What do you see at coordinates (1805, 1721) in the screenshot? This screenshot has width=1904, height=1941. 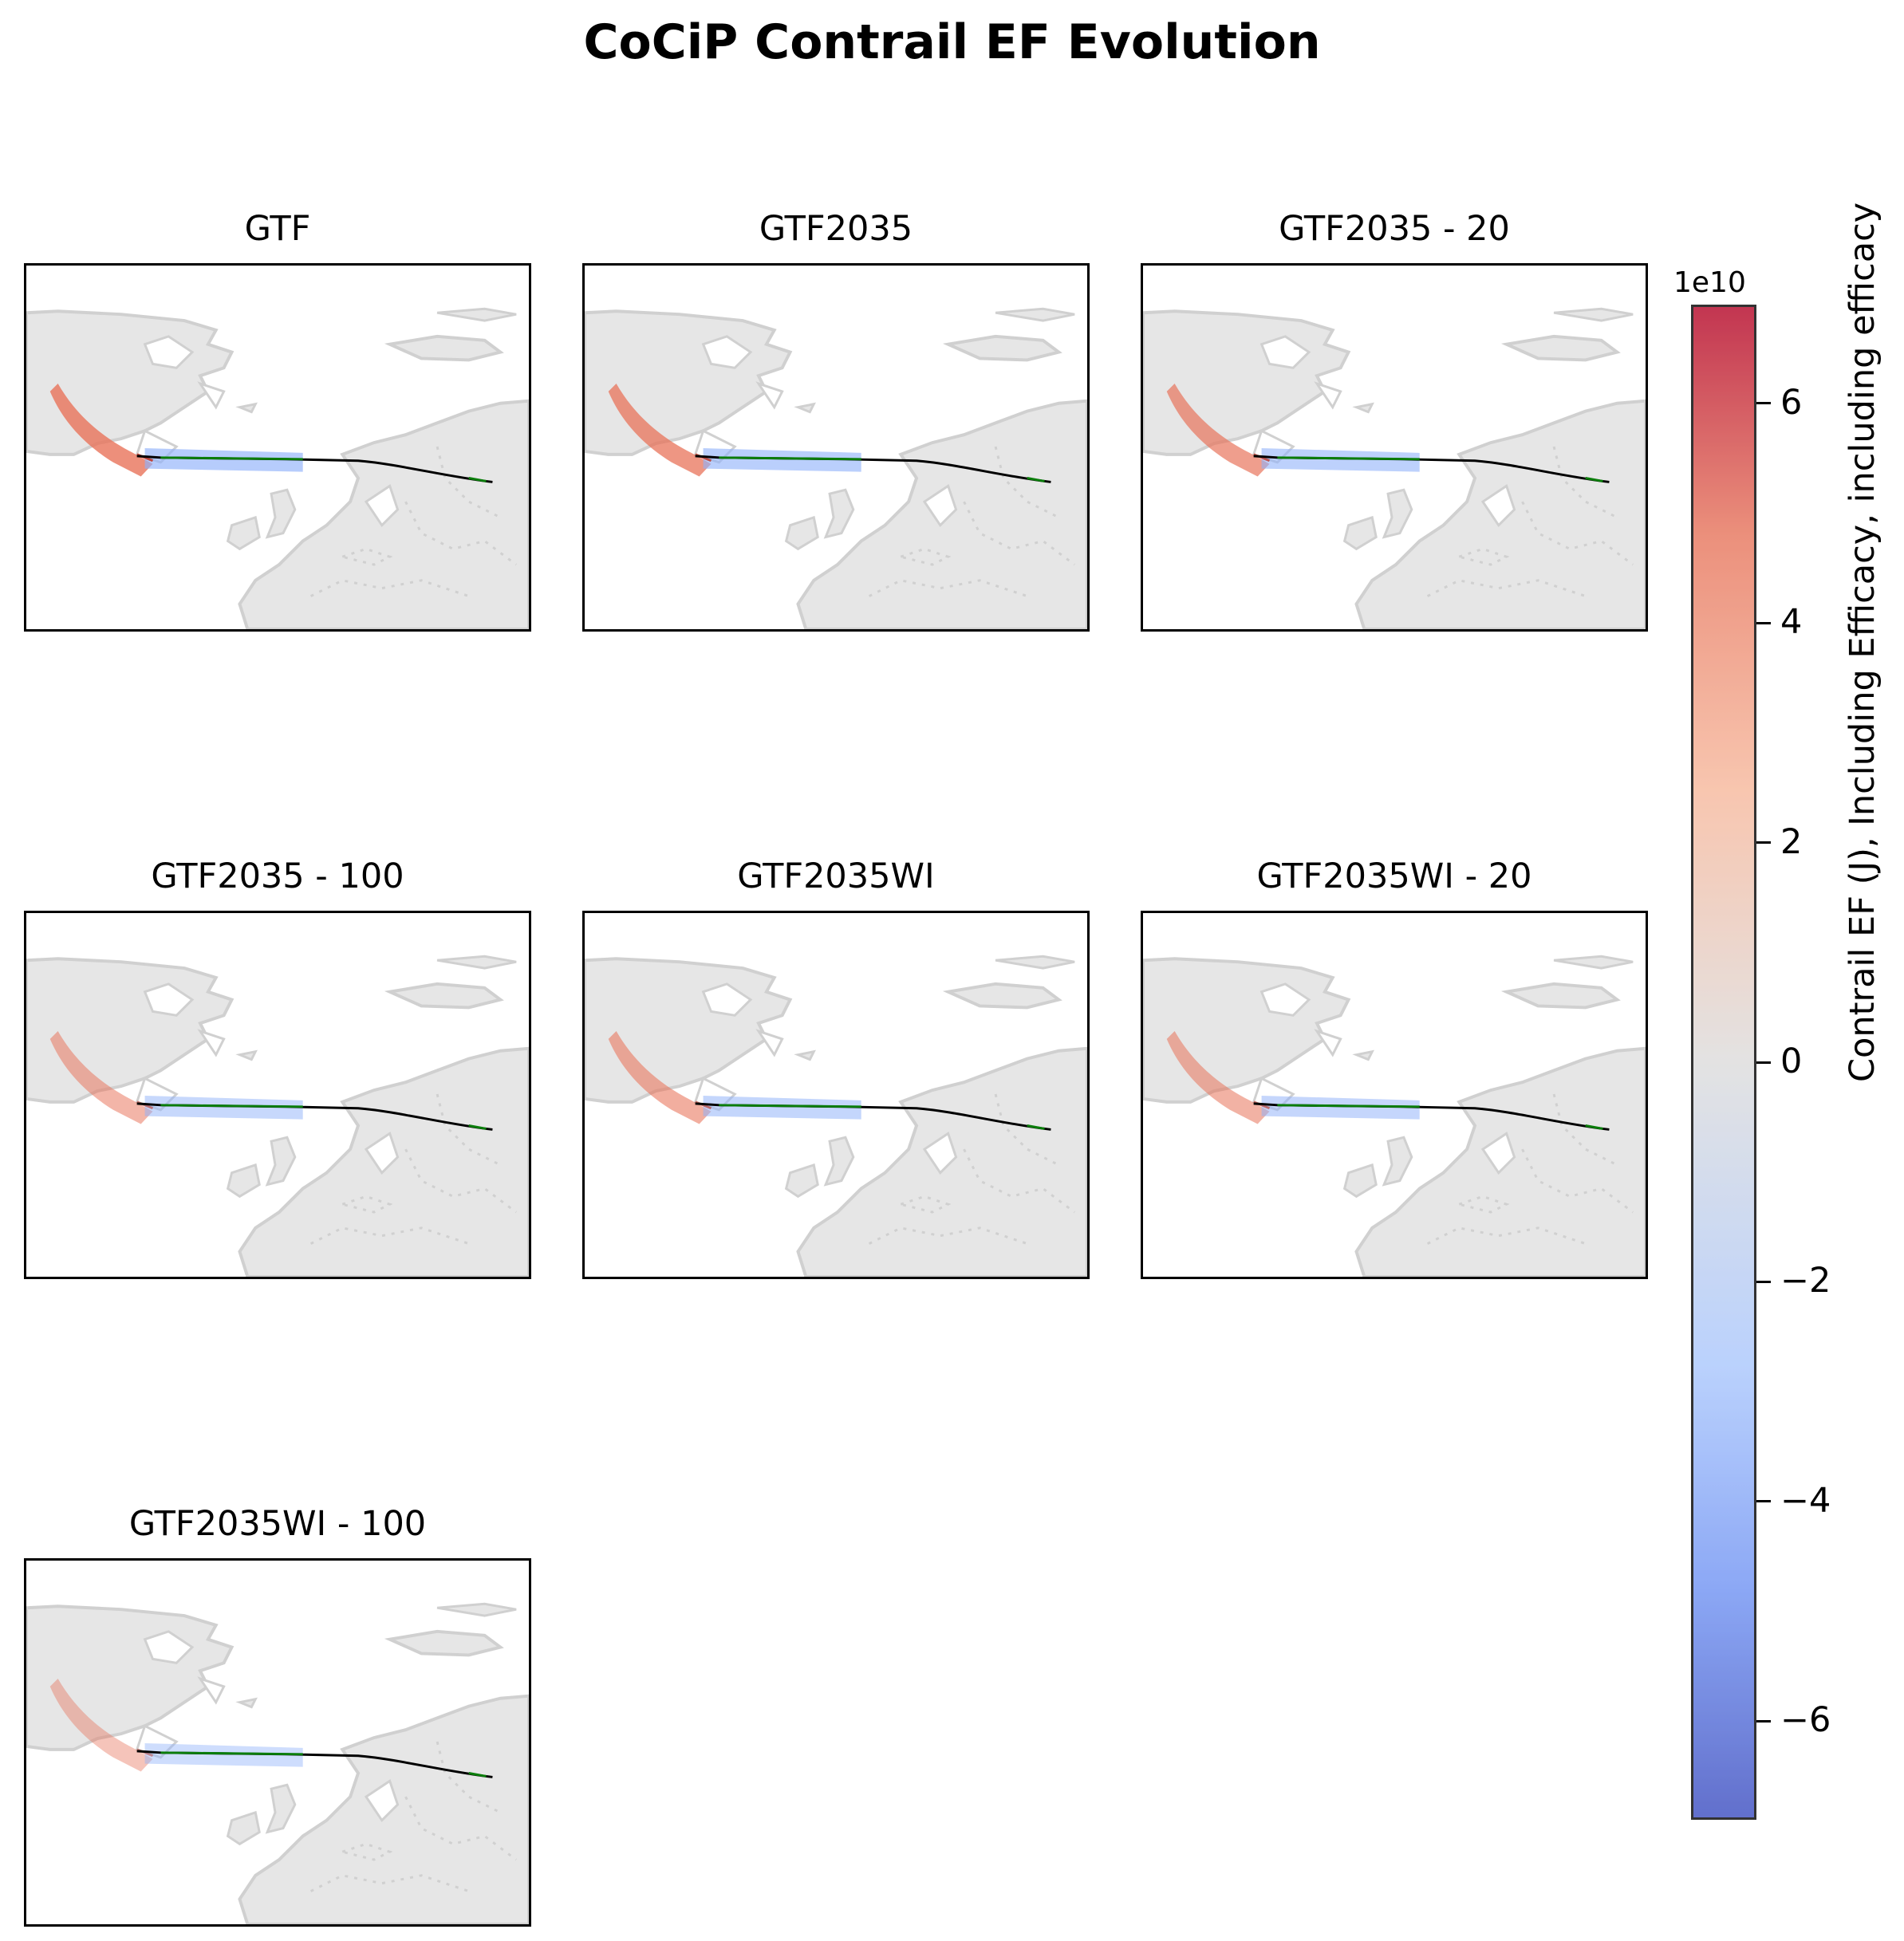 I see `colorbar-tick-label: −6` at bounding box center [1805, 1721].